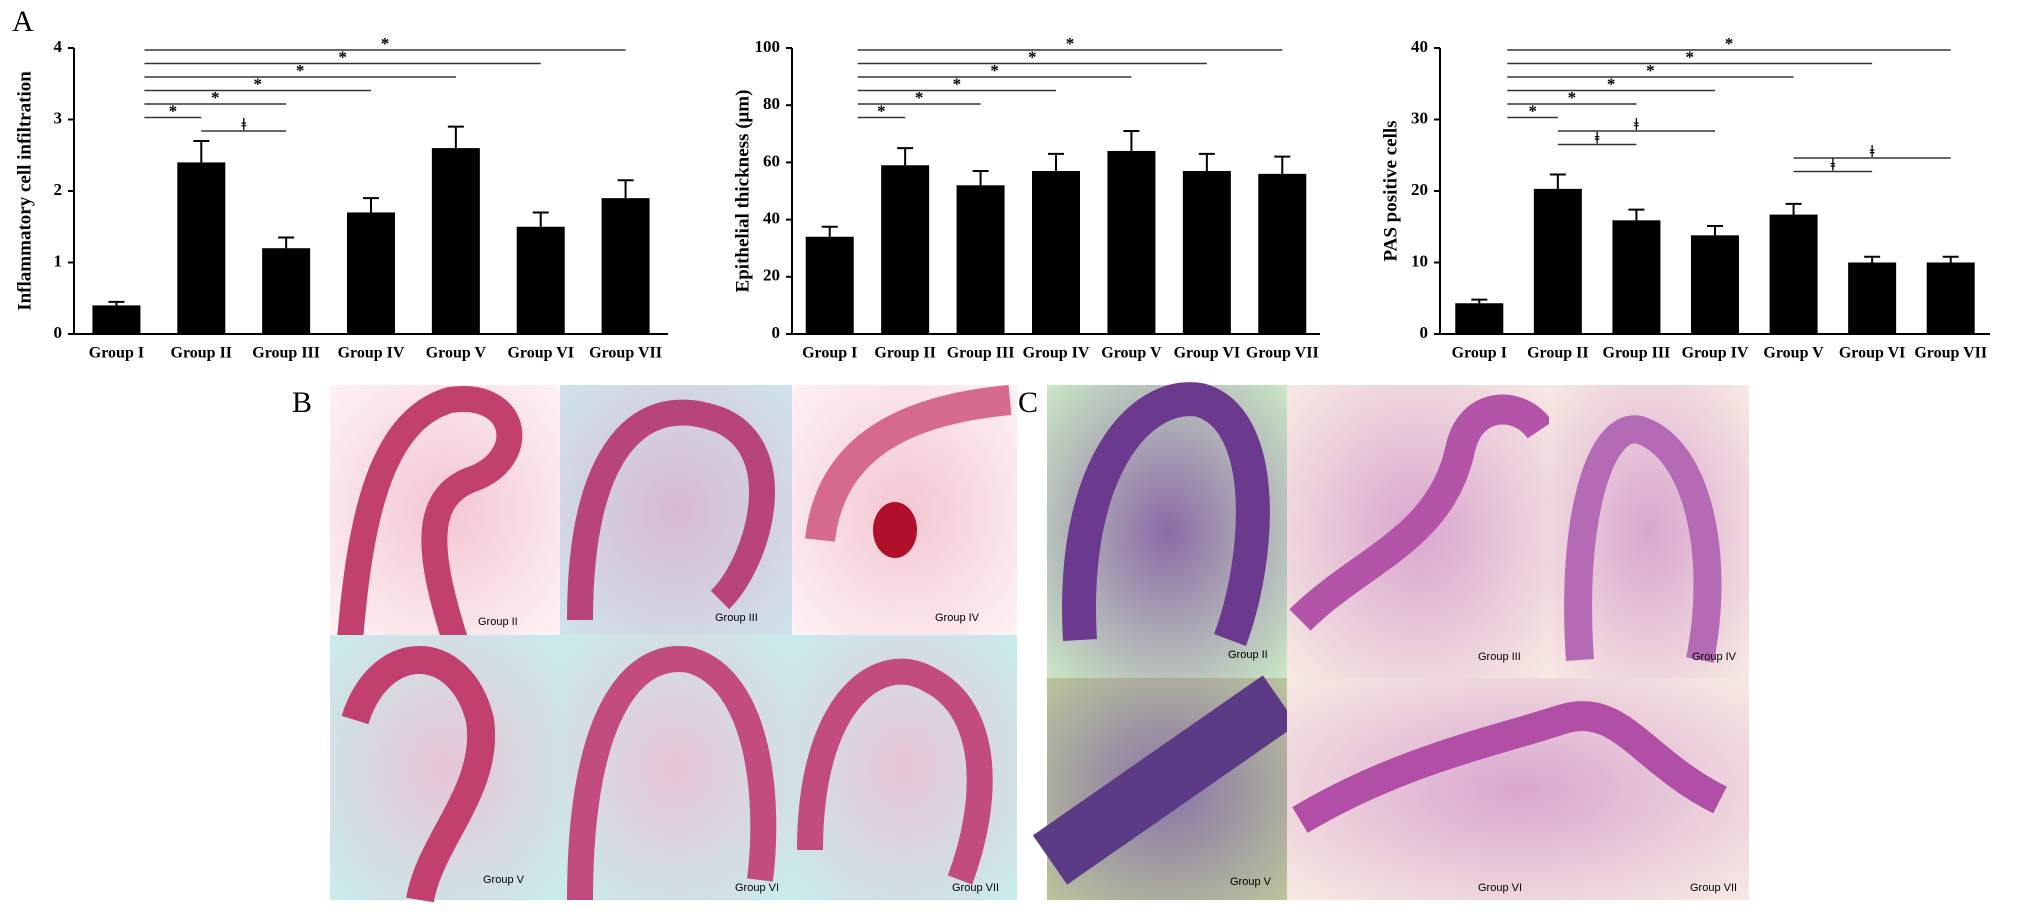  I want to click on y-tick-label: 3, so click(58, 117).